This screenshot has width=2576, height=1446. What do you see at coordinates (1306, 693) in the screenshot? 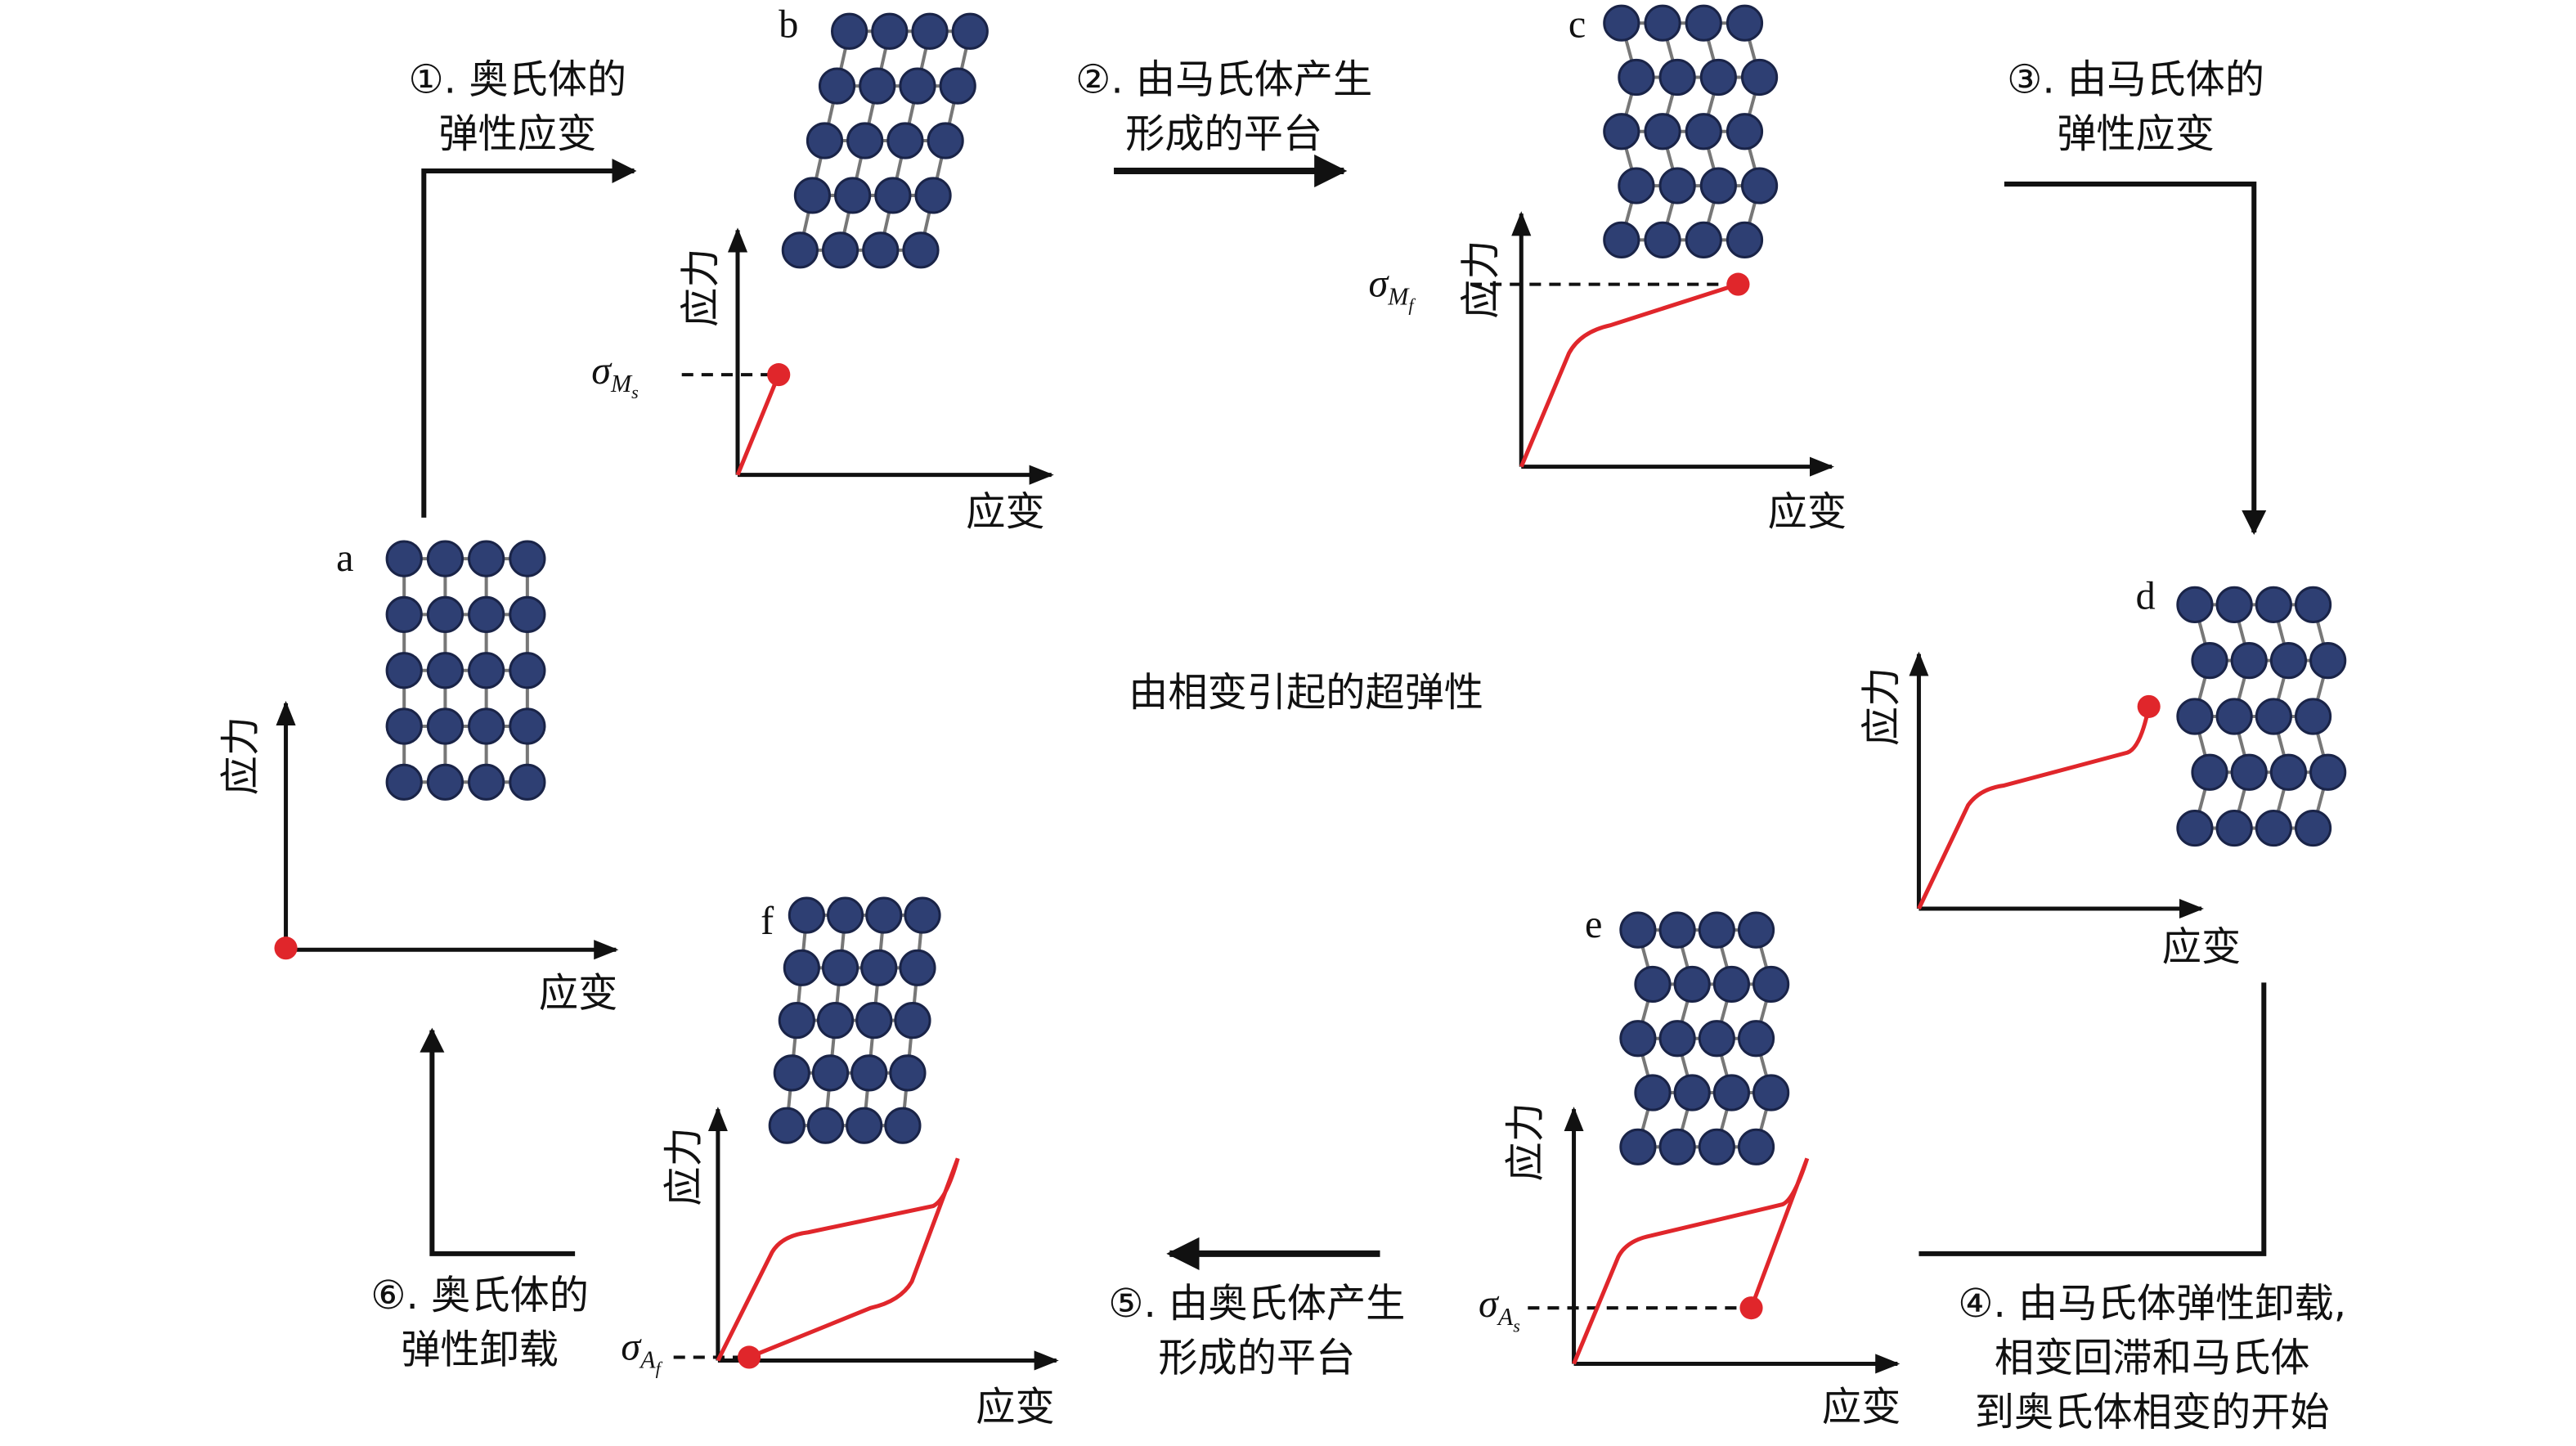
I see `title: 由相变引起的超弹性` at bounding box center [1306, 693].